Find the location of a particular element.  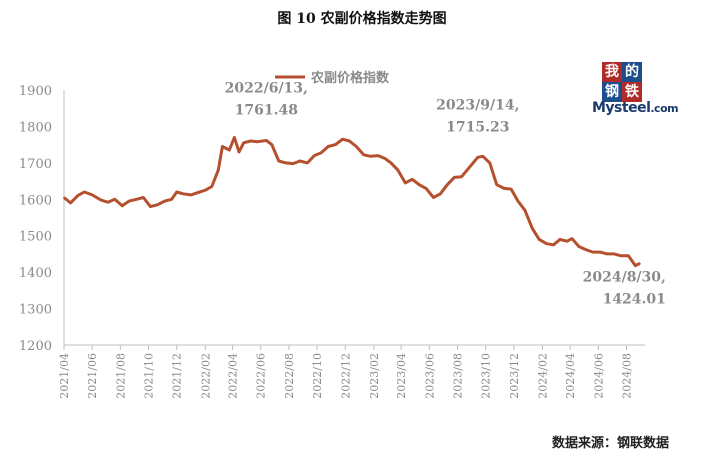

x-tick-label: 2023/08 is located at coordinates (457, 376).